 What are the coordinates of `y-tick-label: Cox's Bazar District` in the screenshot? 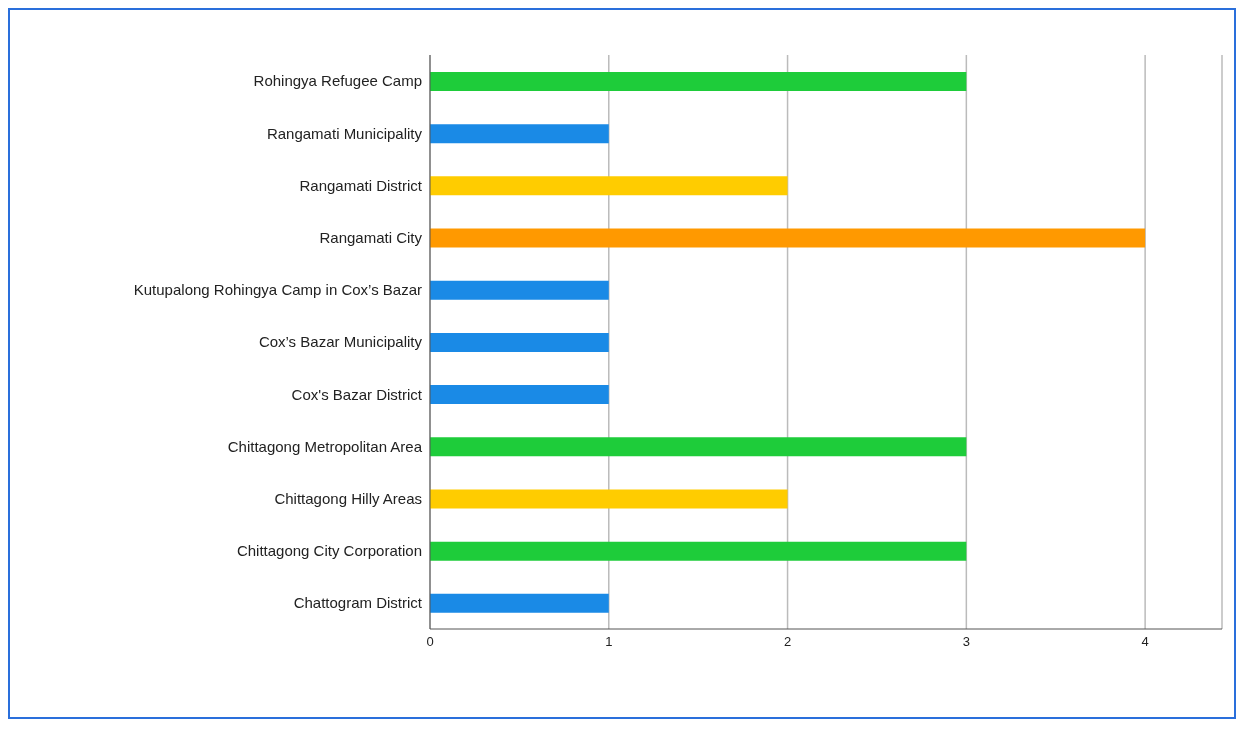 It's located at (357, 394).